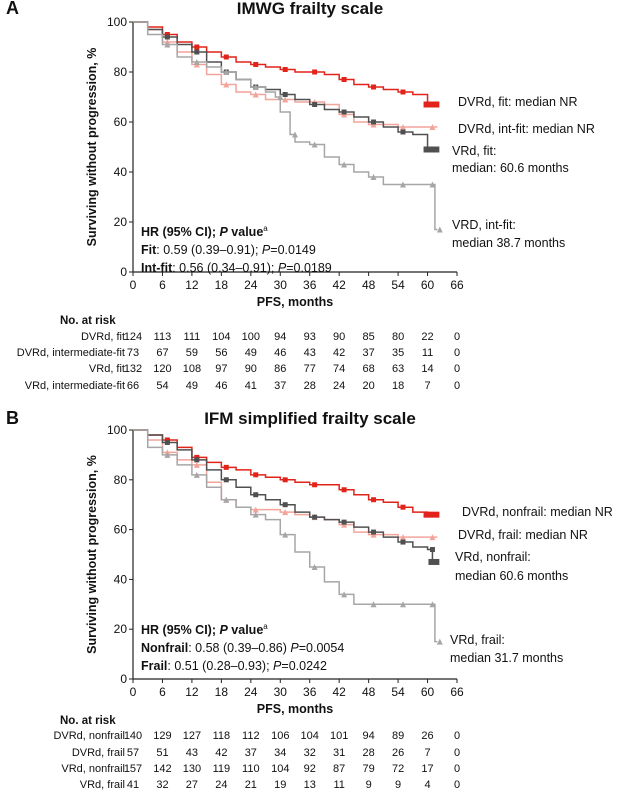  Describe the element at coordinates (121, 172) in the screenshot. I see `y-tick-label: 40` at that location.